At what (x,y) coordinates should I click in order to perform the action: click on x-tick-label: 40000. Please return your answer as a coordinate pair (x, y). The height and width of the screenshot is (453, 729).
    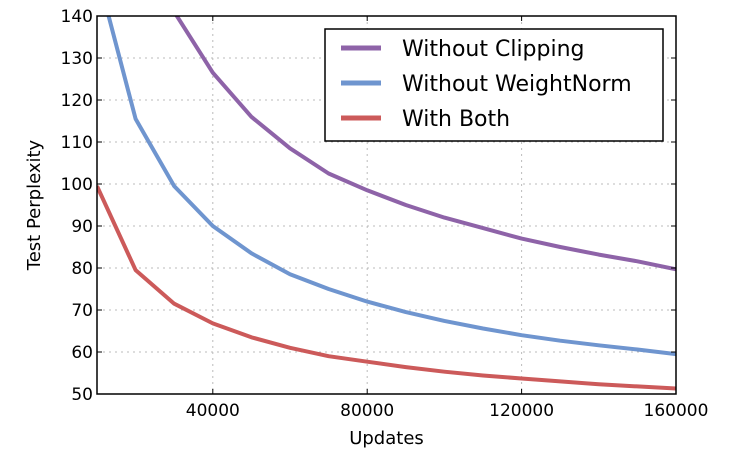
    Looking at the image, I should click on (213, 411).